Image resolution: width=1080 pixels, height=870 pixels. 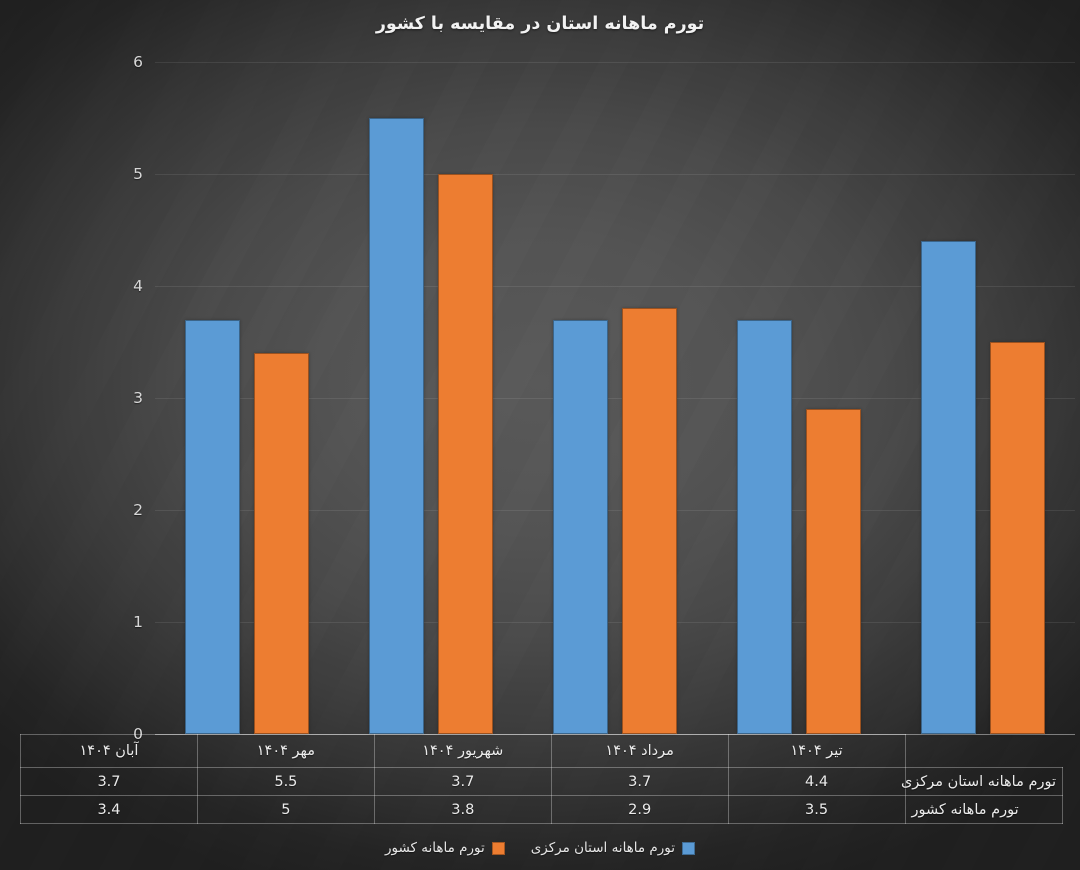 I want to click on table-column-header: تیر ۱۴۰۴, so click(x=816, y=751).